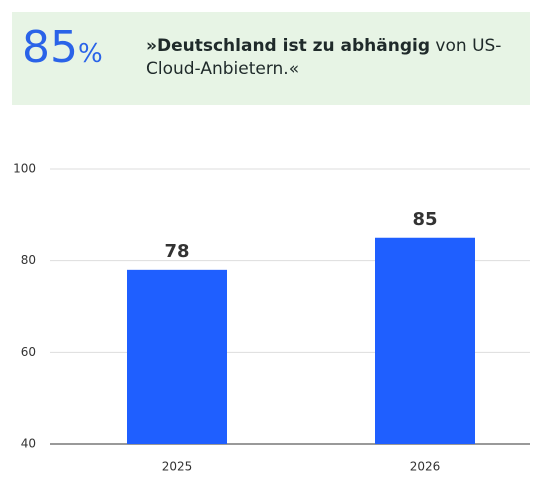 Image resolution: width=544 pixels, height=478 pixels. I want to click on stat: 85%, so click(62, 47).